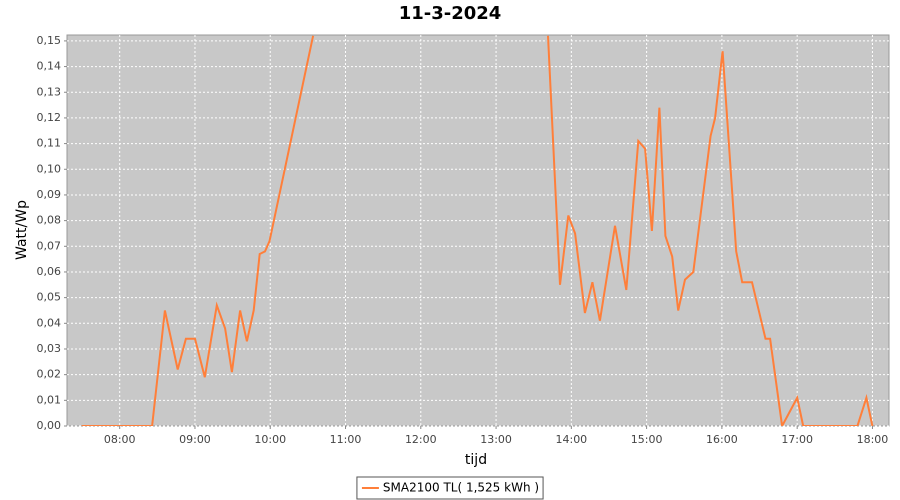  Describe the element at coordinates (49, 168) in the screenshot. I see `y-tick-label: 0,10` at that location.